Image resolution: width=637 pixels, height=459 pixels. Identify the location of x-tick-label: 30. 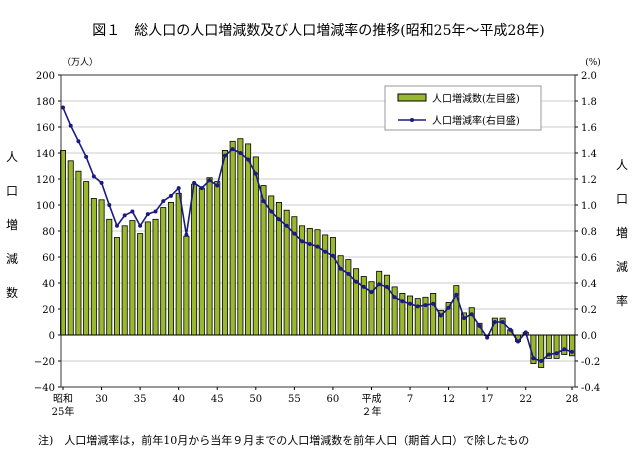
(101, 399).